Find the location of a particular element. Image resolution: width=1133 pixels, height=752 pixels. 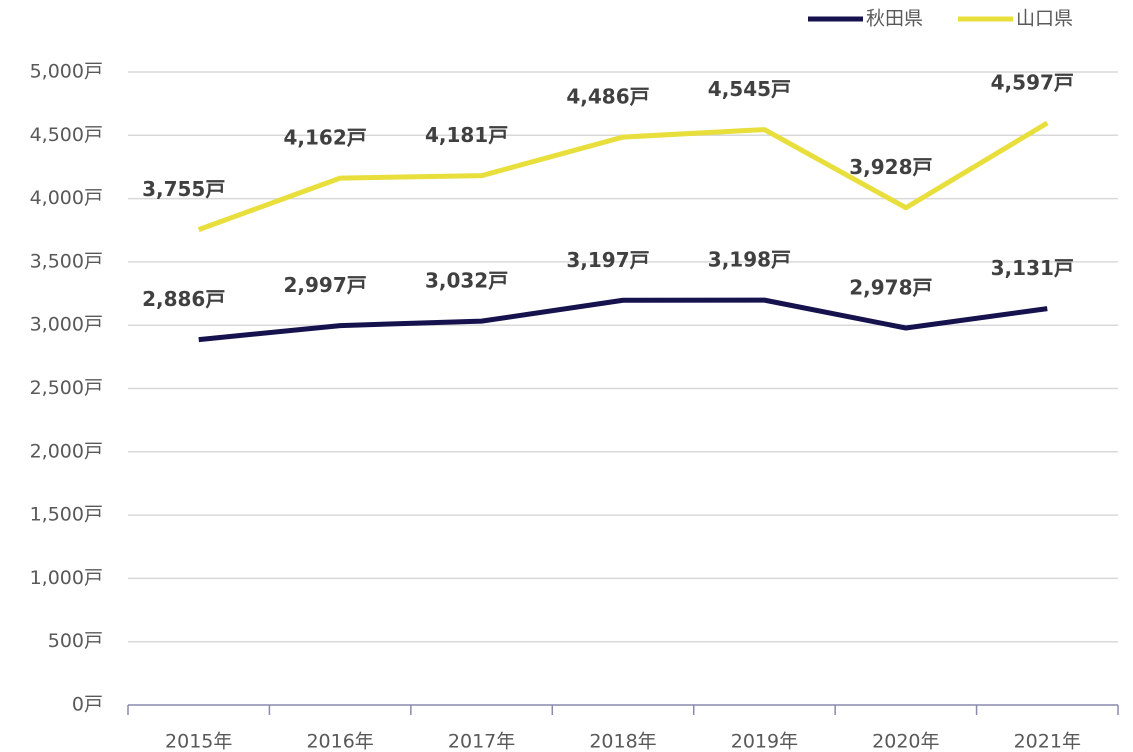

data-label: 3,032戸 is located at coordinates (466, 281).